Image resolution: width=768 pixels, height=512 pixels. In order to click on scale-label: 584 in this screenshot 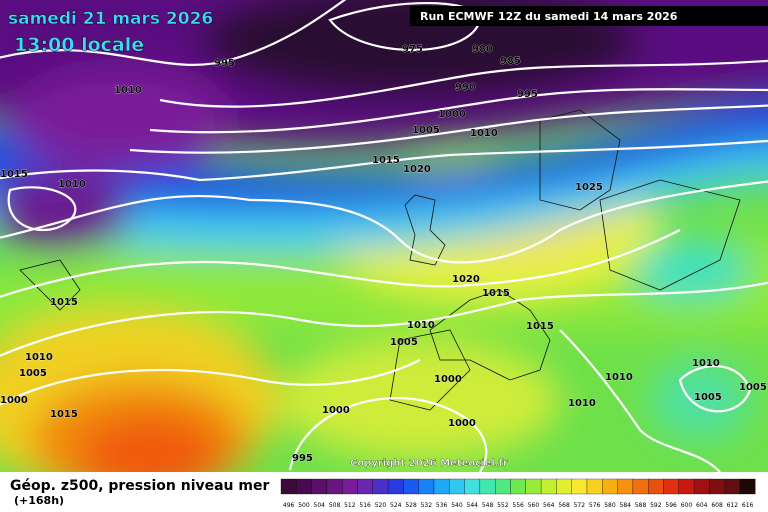, I will do `click(626, 505)`.